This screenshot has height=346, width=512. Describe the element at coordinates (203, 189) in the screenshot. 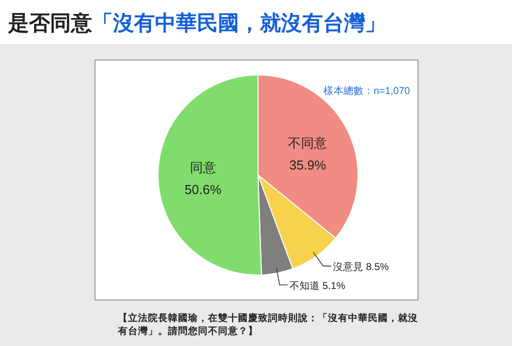

I see `data-label: 50.6%` at that location.